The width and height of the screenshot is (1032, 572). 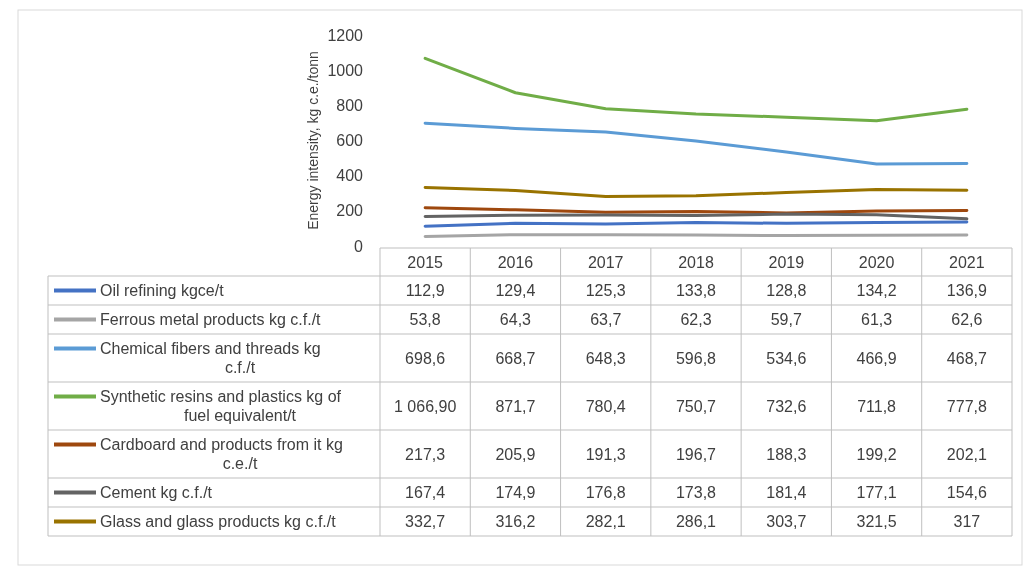 I want to click on data-label: 133,8, so click(x=696, y=291).